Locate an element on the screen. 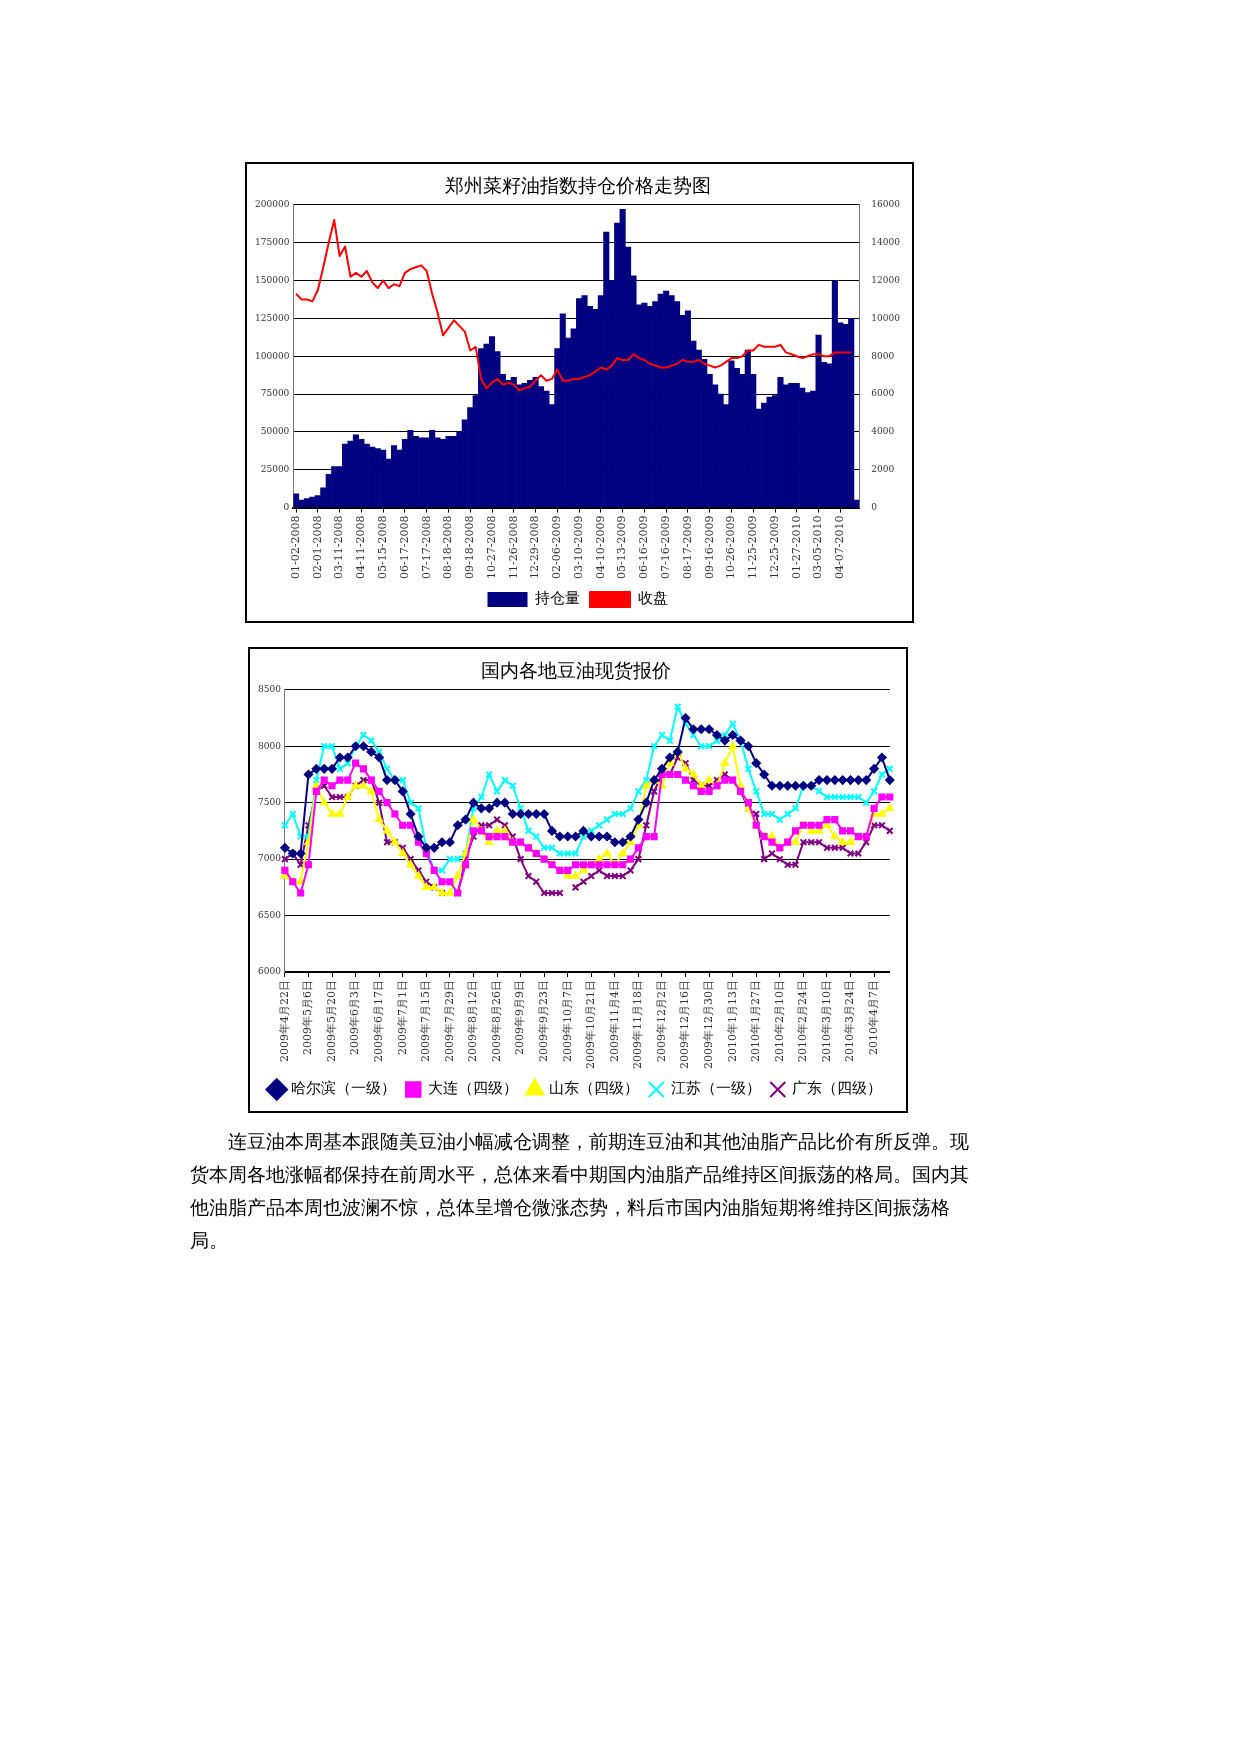  x-tick-label: 01-02-2008 is located at coordinates (295, 547).